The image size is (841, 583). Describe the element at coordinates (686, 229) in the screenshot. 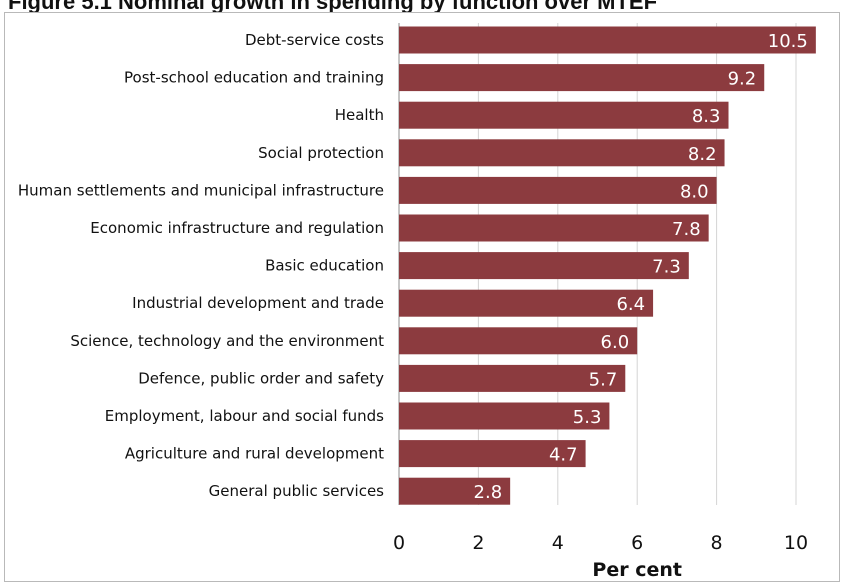

I see `value-label: 7.8` at that location.